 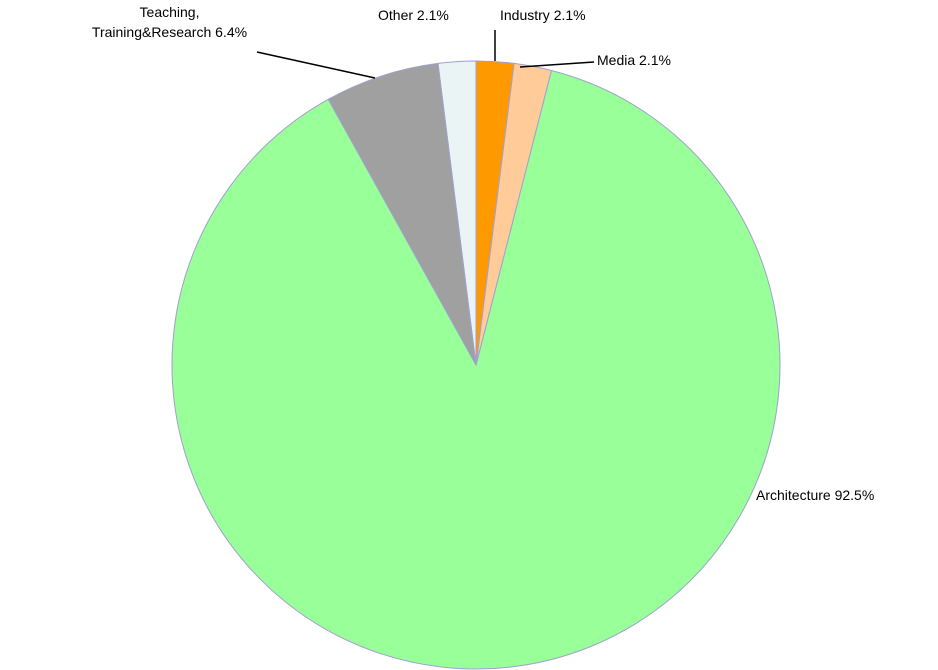 I want to click on slice-label: Other 2.1%, so click(x=413, y=15).